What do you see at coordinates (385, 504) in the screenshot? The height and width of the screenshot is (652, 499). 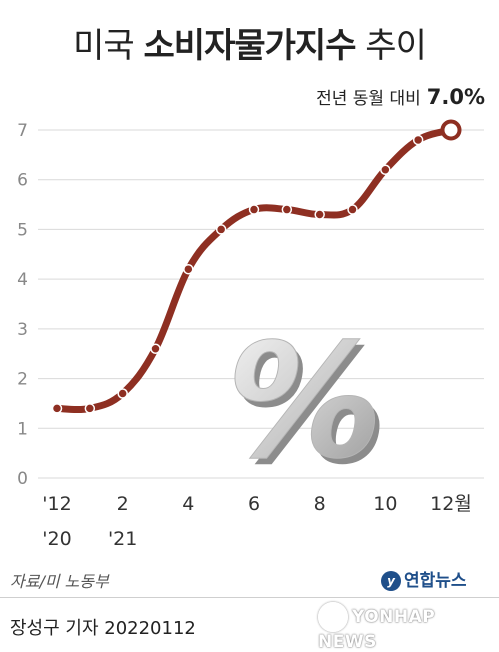 I see `x-tick-label: 10` at bounding box center [385, 504].